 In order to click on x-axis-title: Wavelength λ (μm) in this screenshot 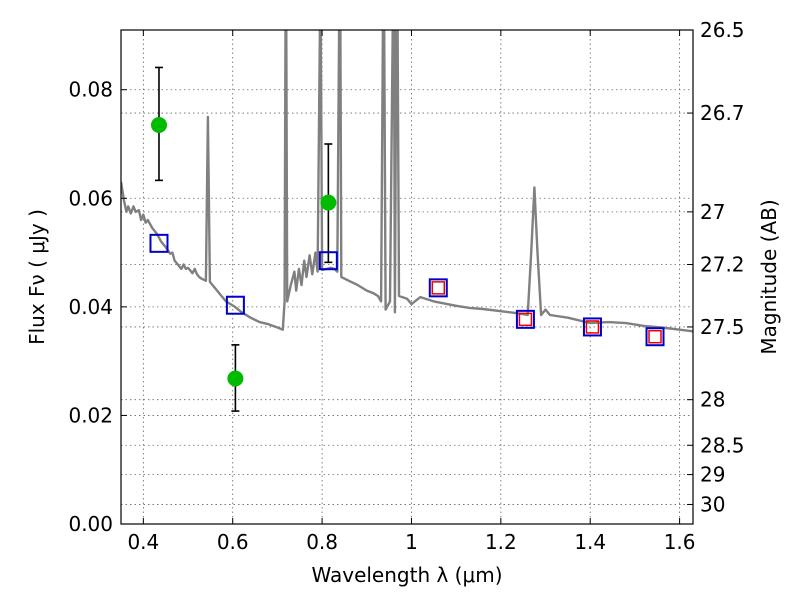, I will do `click(406, 575)`.